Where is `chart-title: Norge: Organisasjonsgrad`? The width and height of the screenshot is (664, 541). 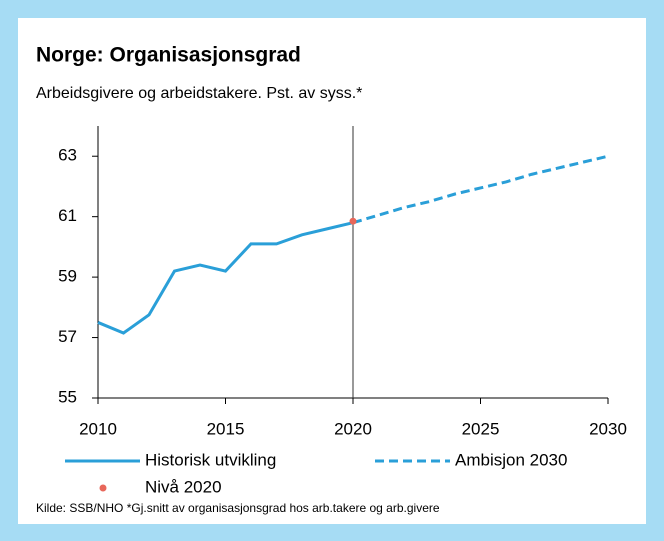
chart-title: Norge: Organisasjonsgrad is located at coordinates (168, 55).